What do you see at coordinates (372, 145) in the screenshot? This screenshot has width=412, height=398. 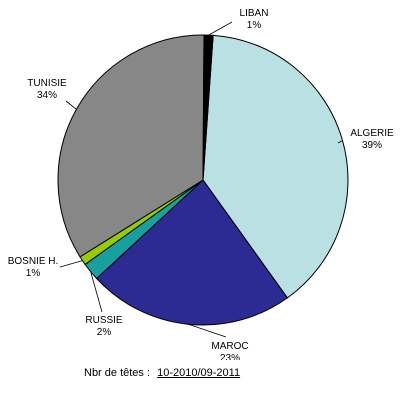 I see `slice-label-percent: 39%` at bounding box center [372, 145].